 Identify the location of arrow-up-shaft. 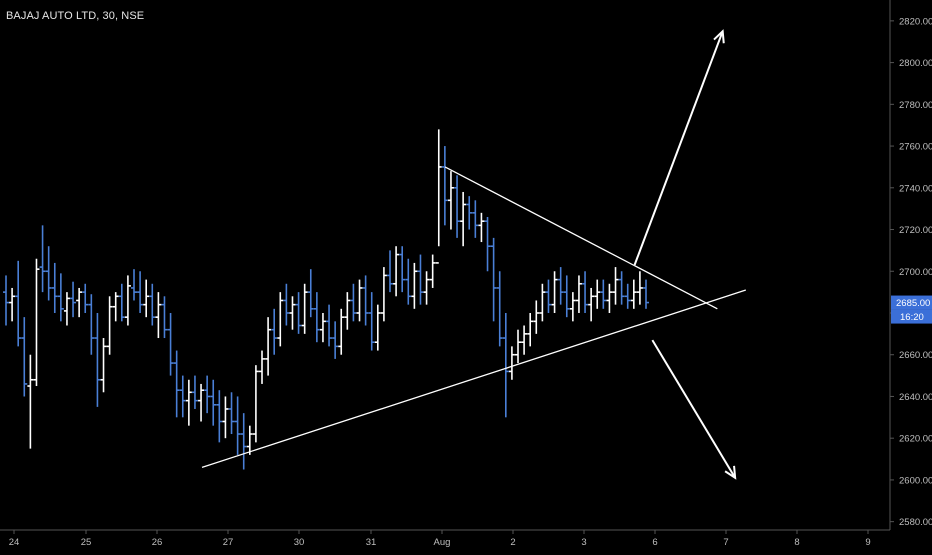
(678, 148).